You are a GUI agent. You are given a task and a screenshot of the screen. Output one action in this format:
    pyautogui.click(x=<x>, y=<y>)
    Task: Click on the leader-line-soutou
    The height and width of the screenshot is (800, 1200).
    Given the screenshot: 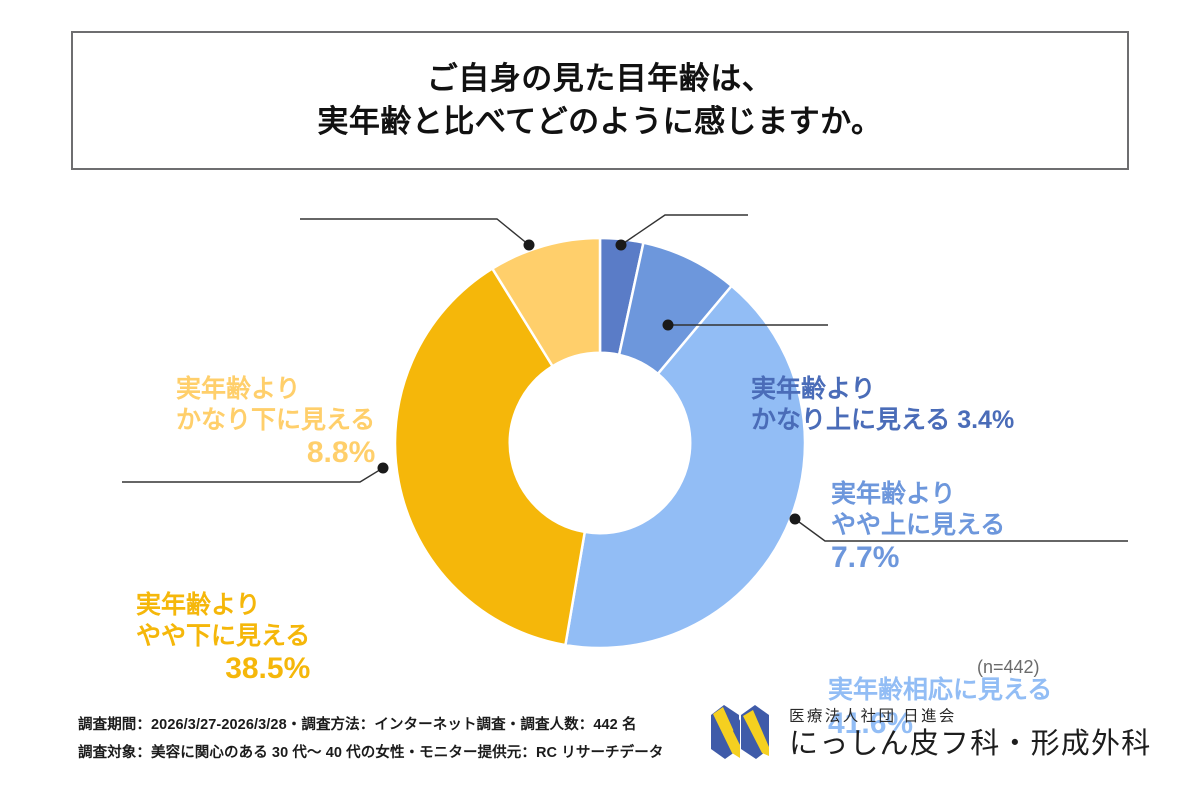 What is the action you would take?
    pyautogui.click(x=961, y=530)
    